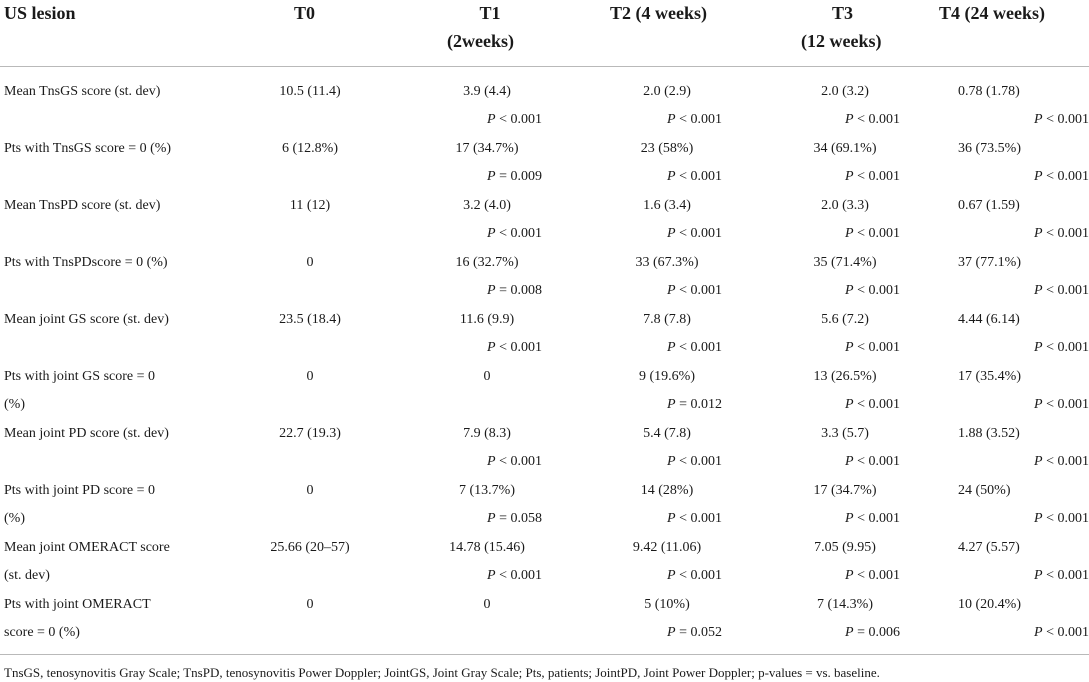 The image size is (1089, 682). I want to click on cell-value: 11 (12), so click(310, 205).